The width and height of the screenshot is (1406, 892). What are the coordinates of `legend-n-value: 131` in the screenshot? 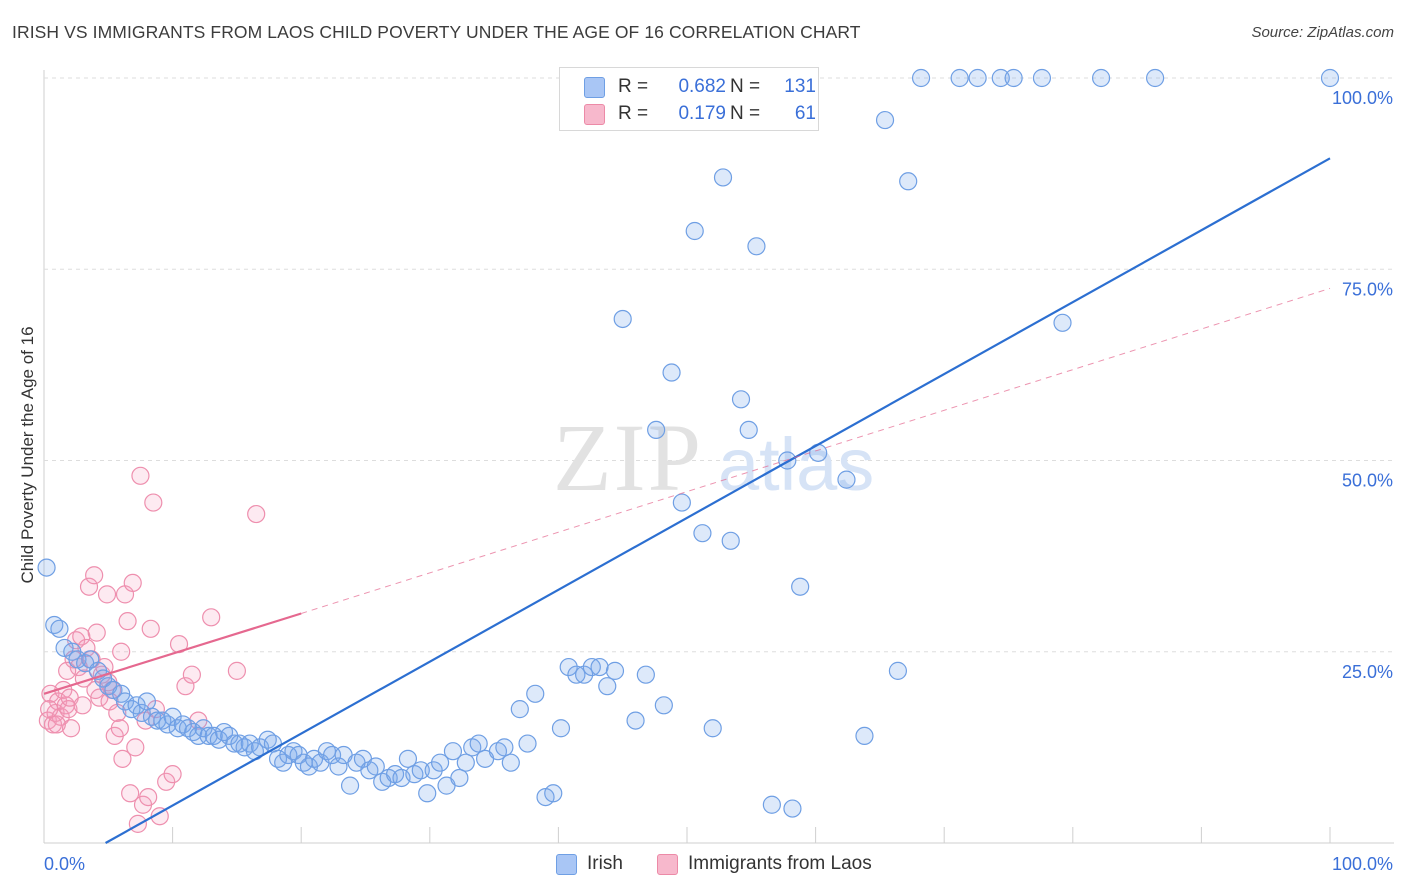 It's located at (800, 86).